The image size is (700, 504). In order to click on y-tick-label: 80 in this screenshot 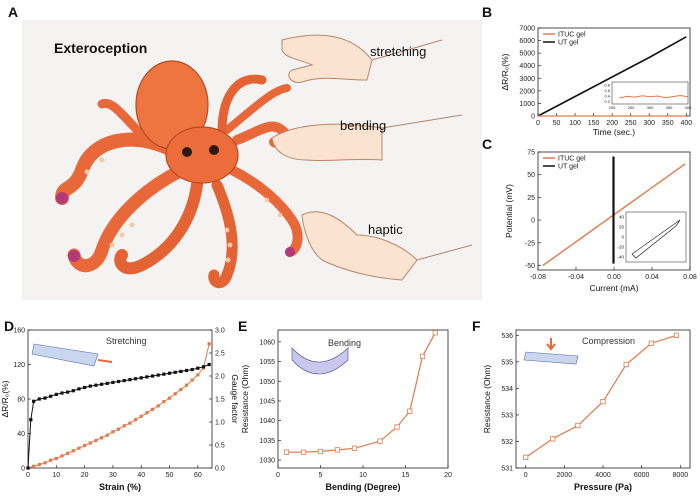, I will do `click(21, 400)`.